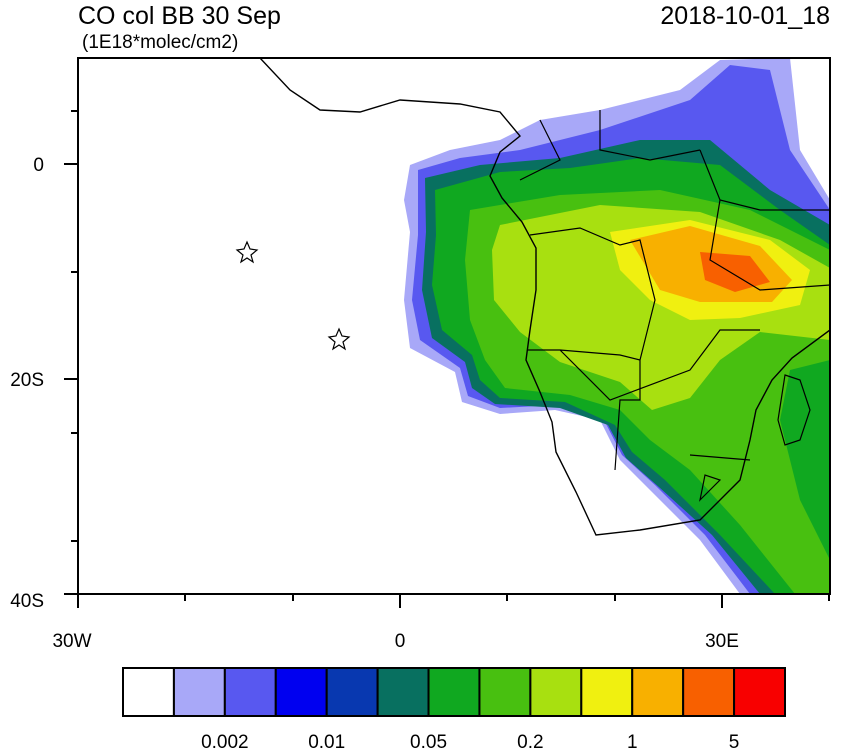  I want to click on date: 2018-10-01_18, so click(745, 16).